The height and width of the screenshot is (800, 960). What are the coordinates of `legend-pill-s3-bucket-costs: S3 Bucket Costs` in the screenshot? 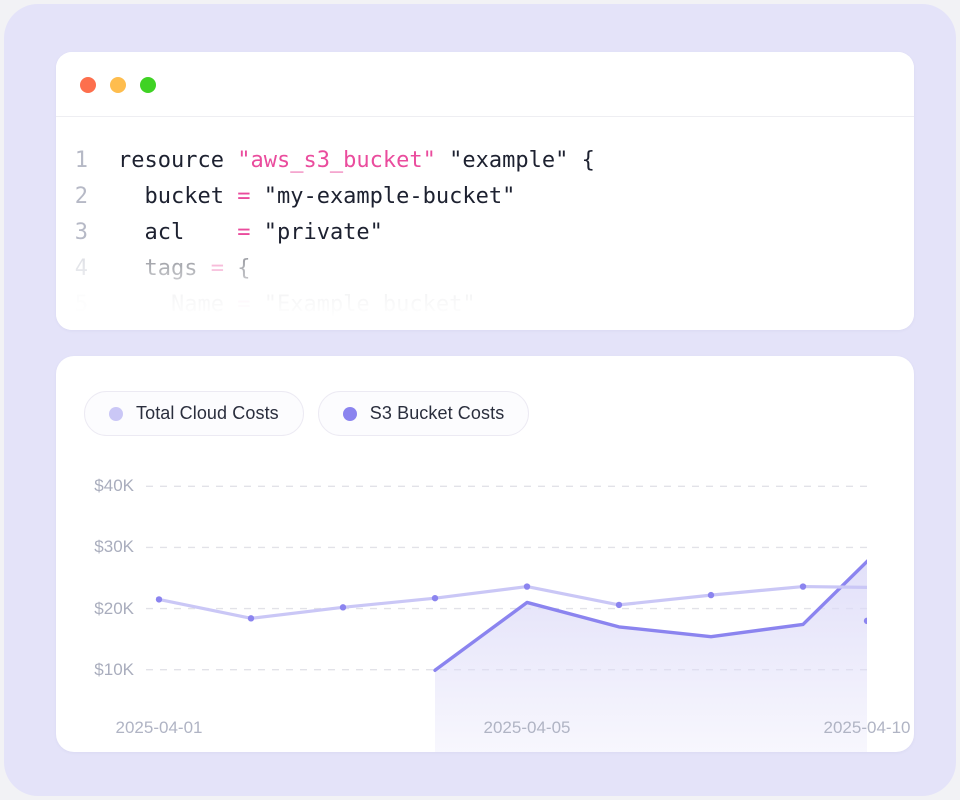 It's located at (423, 413).